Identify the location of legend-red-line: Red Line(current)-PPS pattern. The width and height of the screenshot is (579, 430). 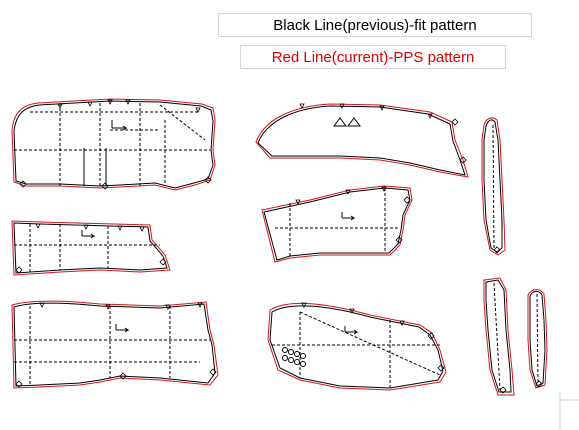
(373, 57).